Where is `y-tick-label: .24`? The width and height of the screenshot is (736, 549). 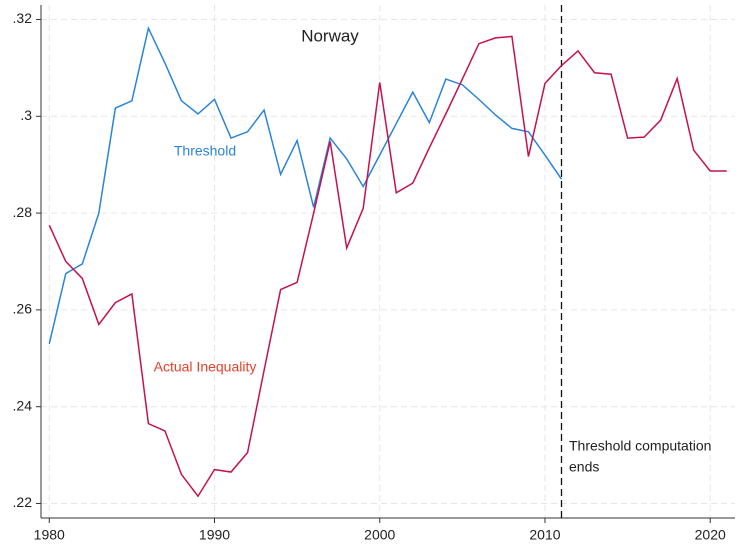 y-tick-label: .24 is located at coordinates (23, 405).